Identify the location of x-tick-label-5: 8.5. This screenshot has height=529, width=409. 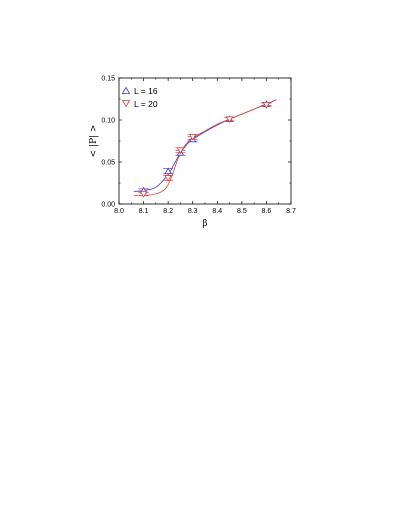
(242, 211).